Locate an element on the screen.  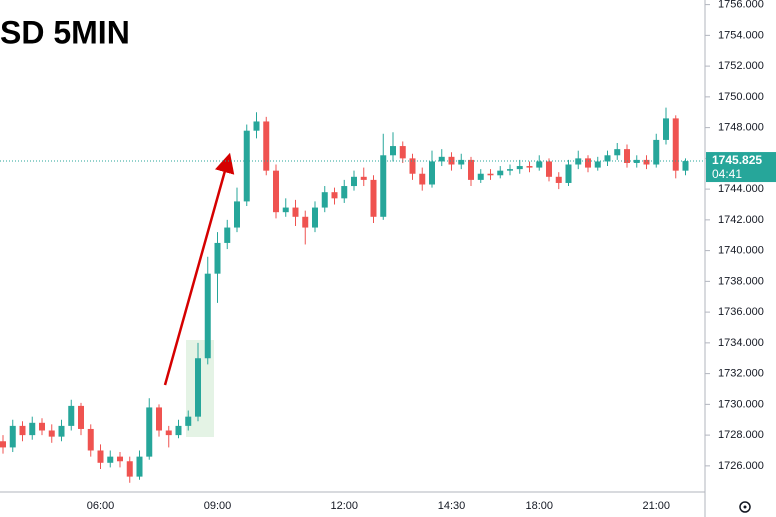
settings-icon is located at coordinates (745, 507).